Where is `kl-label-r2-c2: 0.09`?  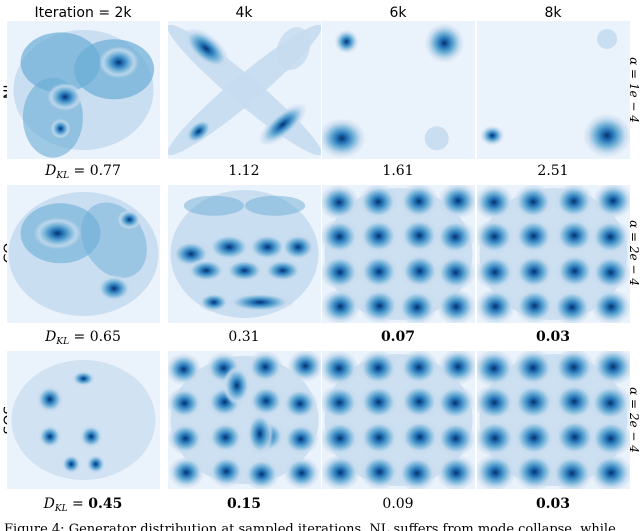 kl-label-r2-c2: 0.09 is located at coordinates (397, 504).